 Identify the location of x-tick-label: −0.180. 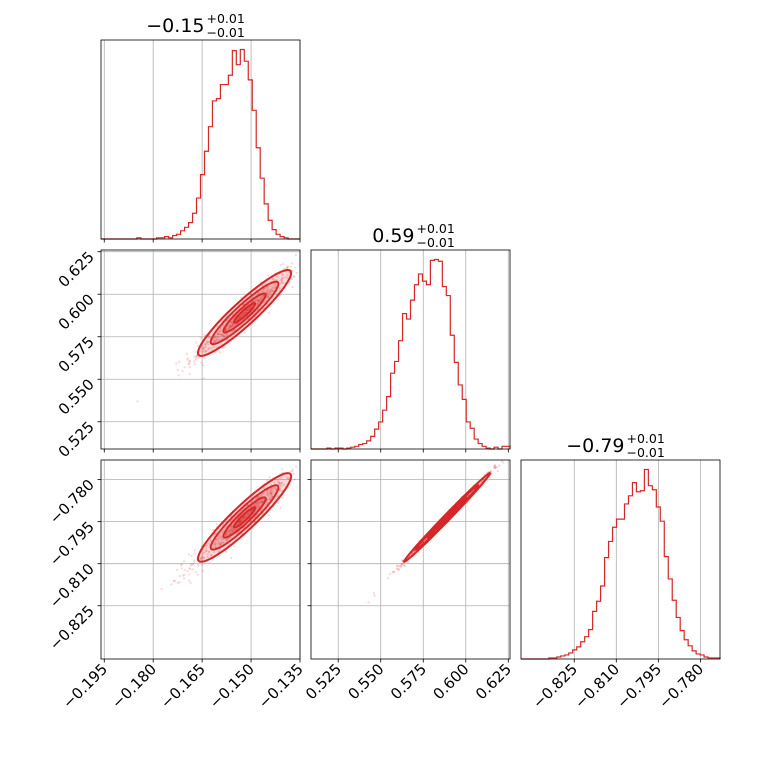
(134, 686).